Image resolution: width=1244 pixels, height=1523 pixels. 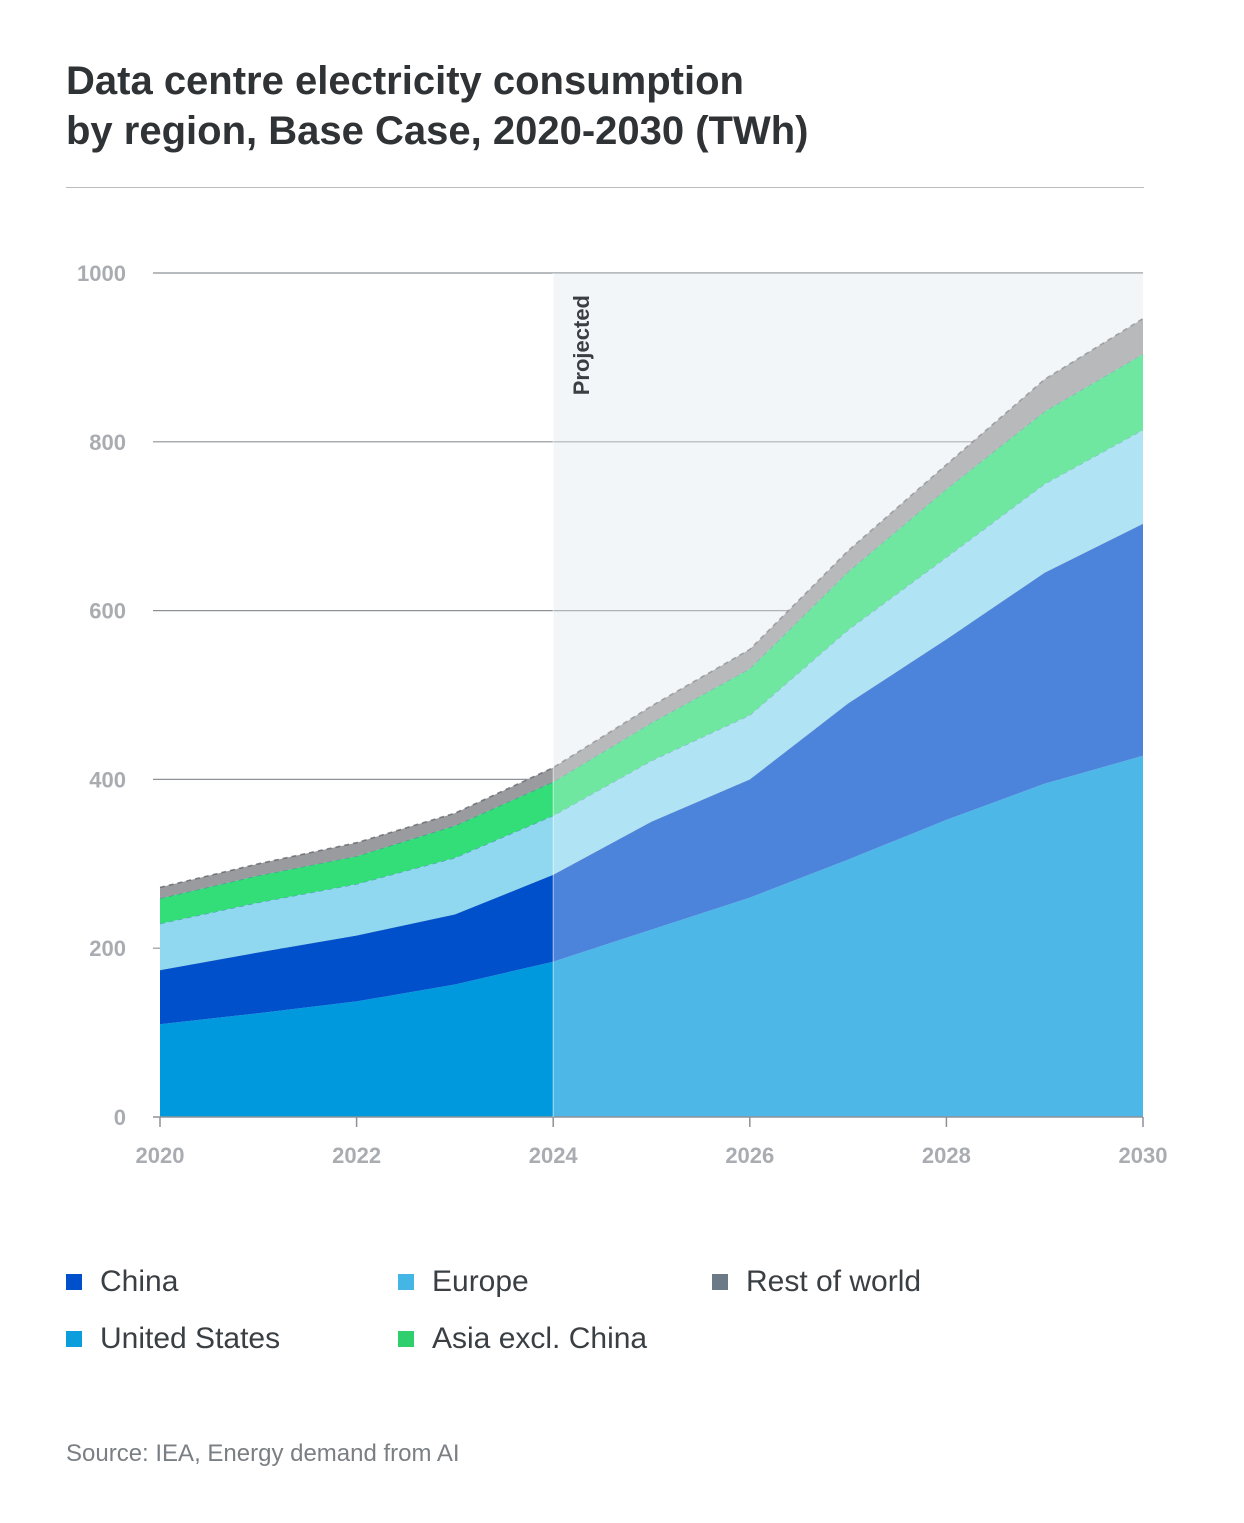 I want to click on chart-title-line-2: by region, Base Case, 2020-2030 (TWh), so click(x=437, y=131).